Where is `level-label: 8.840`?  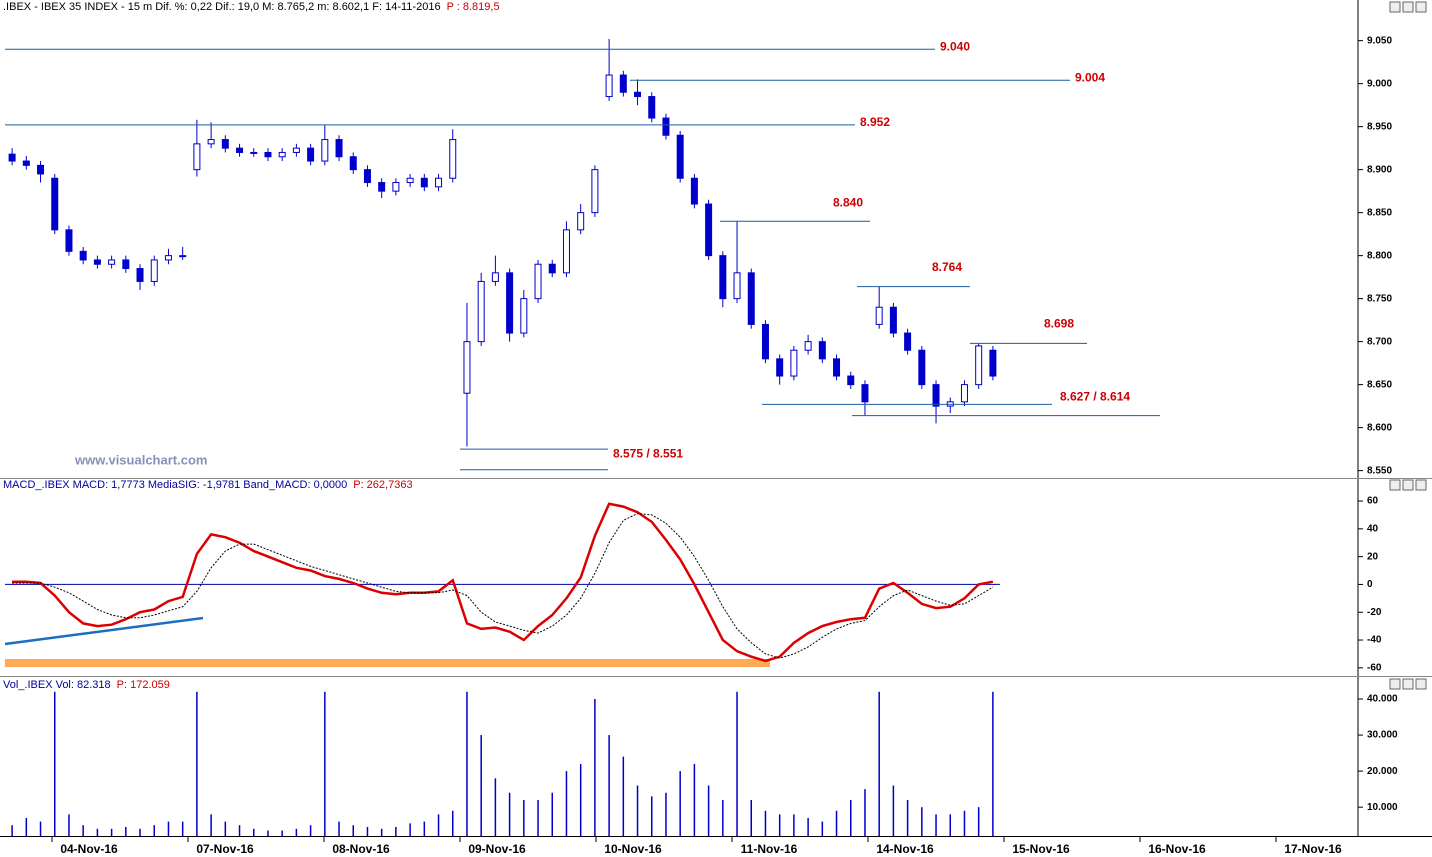 level-label: 8.840 is located at coordinates (848, 202).